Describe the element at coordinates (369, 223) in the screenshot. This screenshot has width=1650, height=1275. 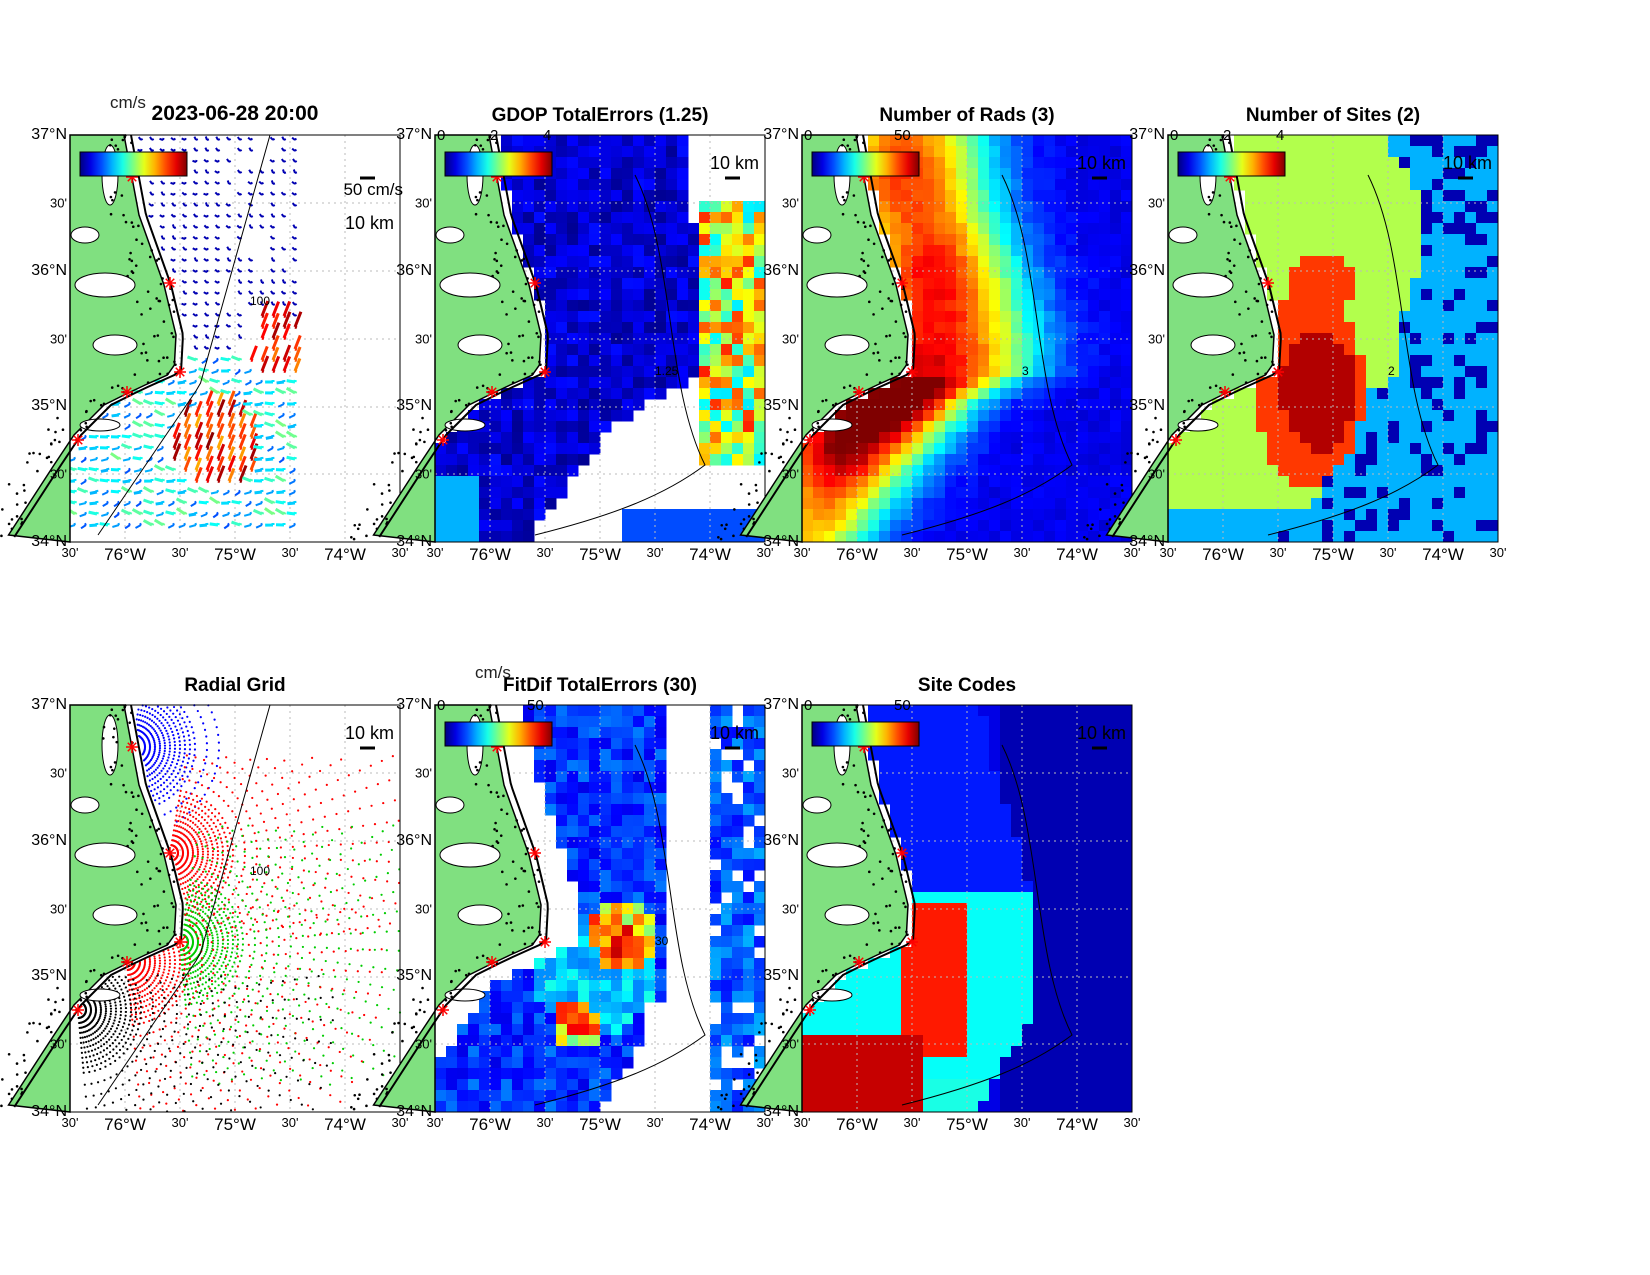
I see `scale-label: 10 km` at that location.